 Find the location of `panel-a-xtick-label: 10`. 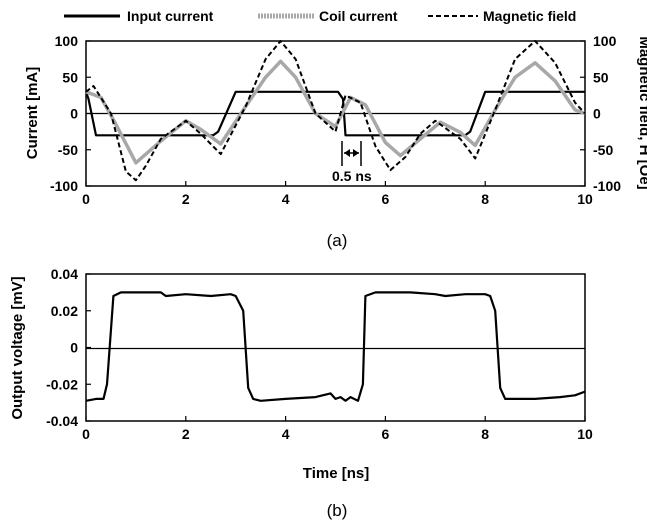

panel-a-xtick-label: 10 is located at coordinates (585, 199).